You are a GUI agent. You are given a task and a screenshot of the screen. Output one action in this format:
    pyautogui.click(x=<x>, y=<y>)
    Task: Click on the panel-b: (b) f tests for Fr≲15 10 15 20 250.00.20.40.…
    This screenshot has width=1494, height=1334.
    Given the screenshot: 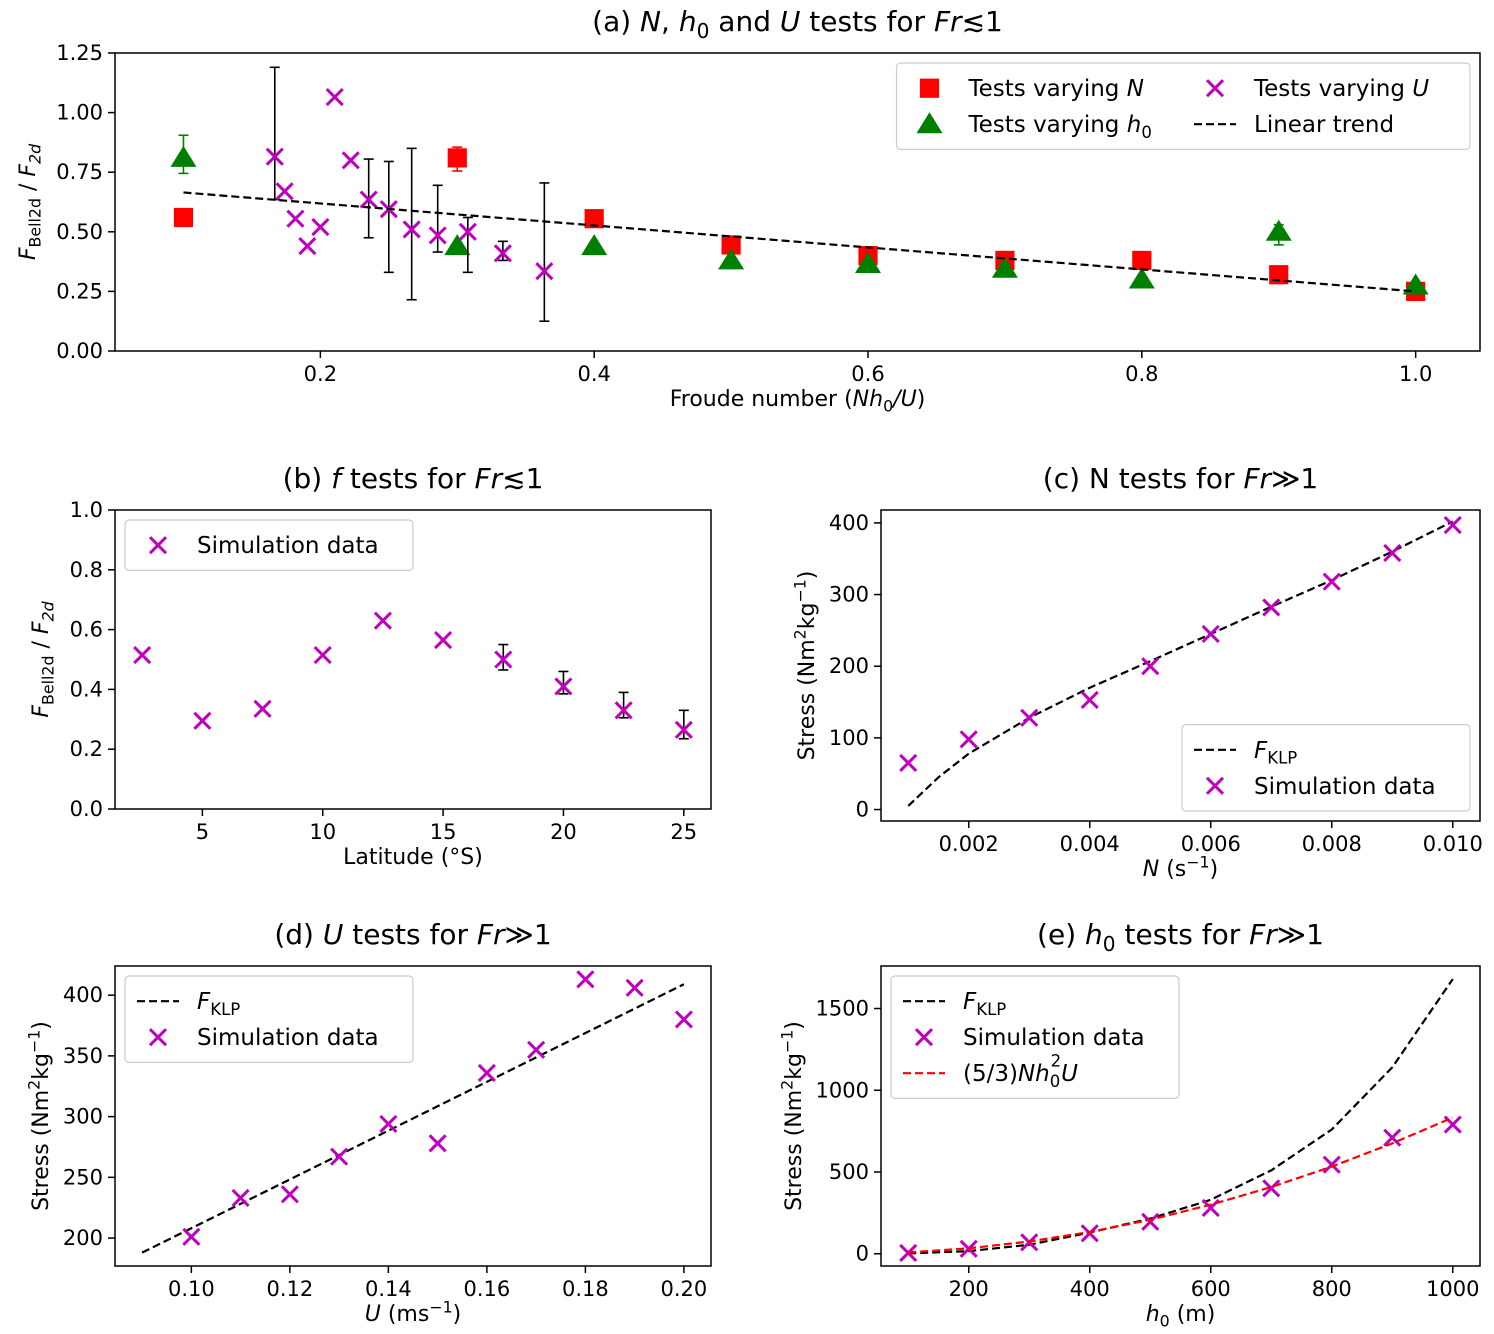 What is the action you would take?
    pyautogui.click(x=370, y=666)
    